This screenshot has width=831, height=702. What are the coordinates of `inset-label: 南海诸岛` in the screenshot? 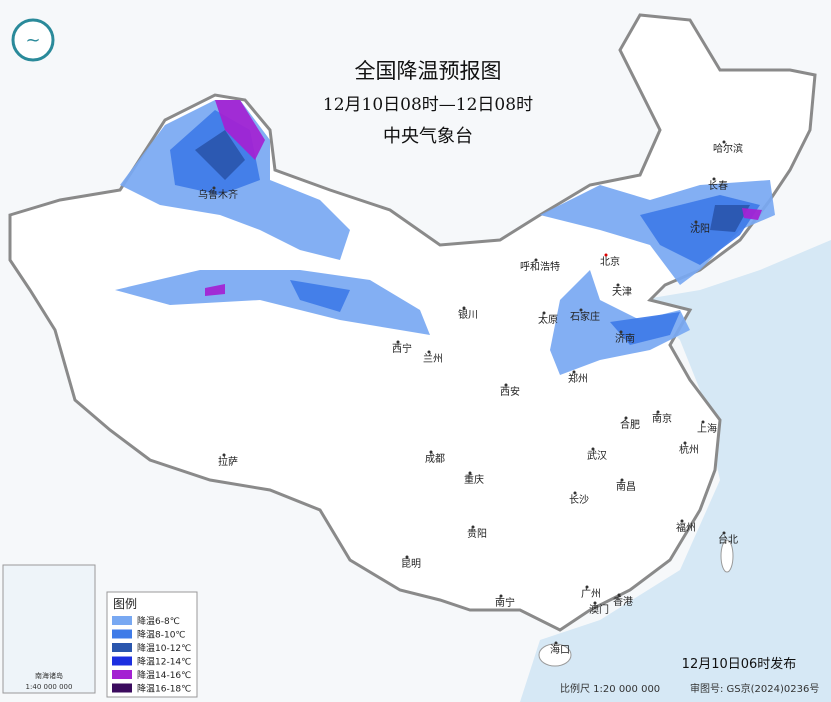 It's located at (49, 675).